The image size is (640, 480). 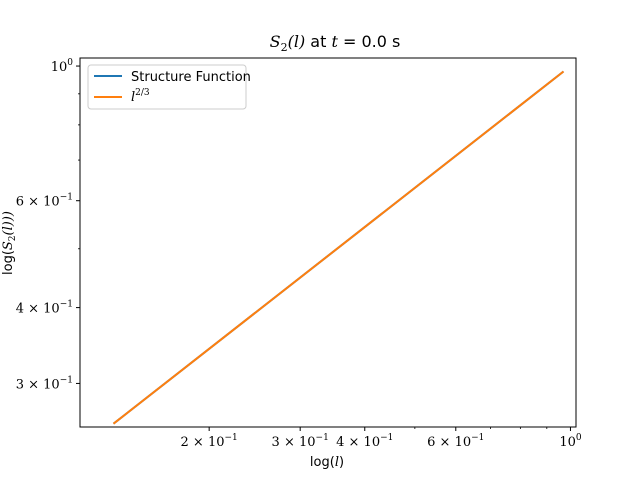 I want to click on legend-box, so click(x=167, y=87).